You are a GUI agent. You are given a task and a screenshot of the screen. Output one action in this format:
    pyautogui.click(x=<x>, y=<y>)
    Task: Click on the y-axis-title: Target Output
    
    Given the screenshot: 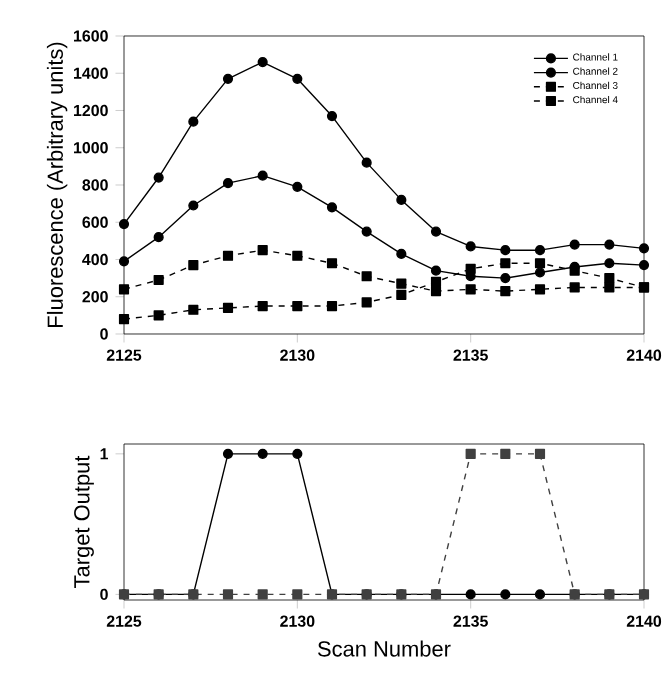 What is the action you would take?
    pyautogui.click(x=84, y=521)
    